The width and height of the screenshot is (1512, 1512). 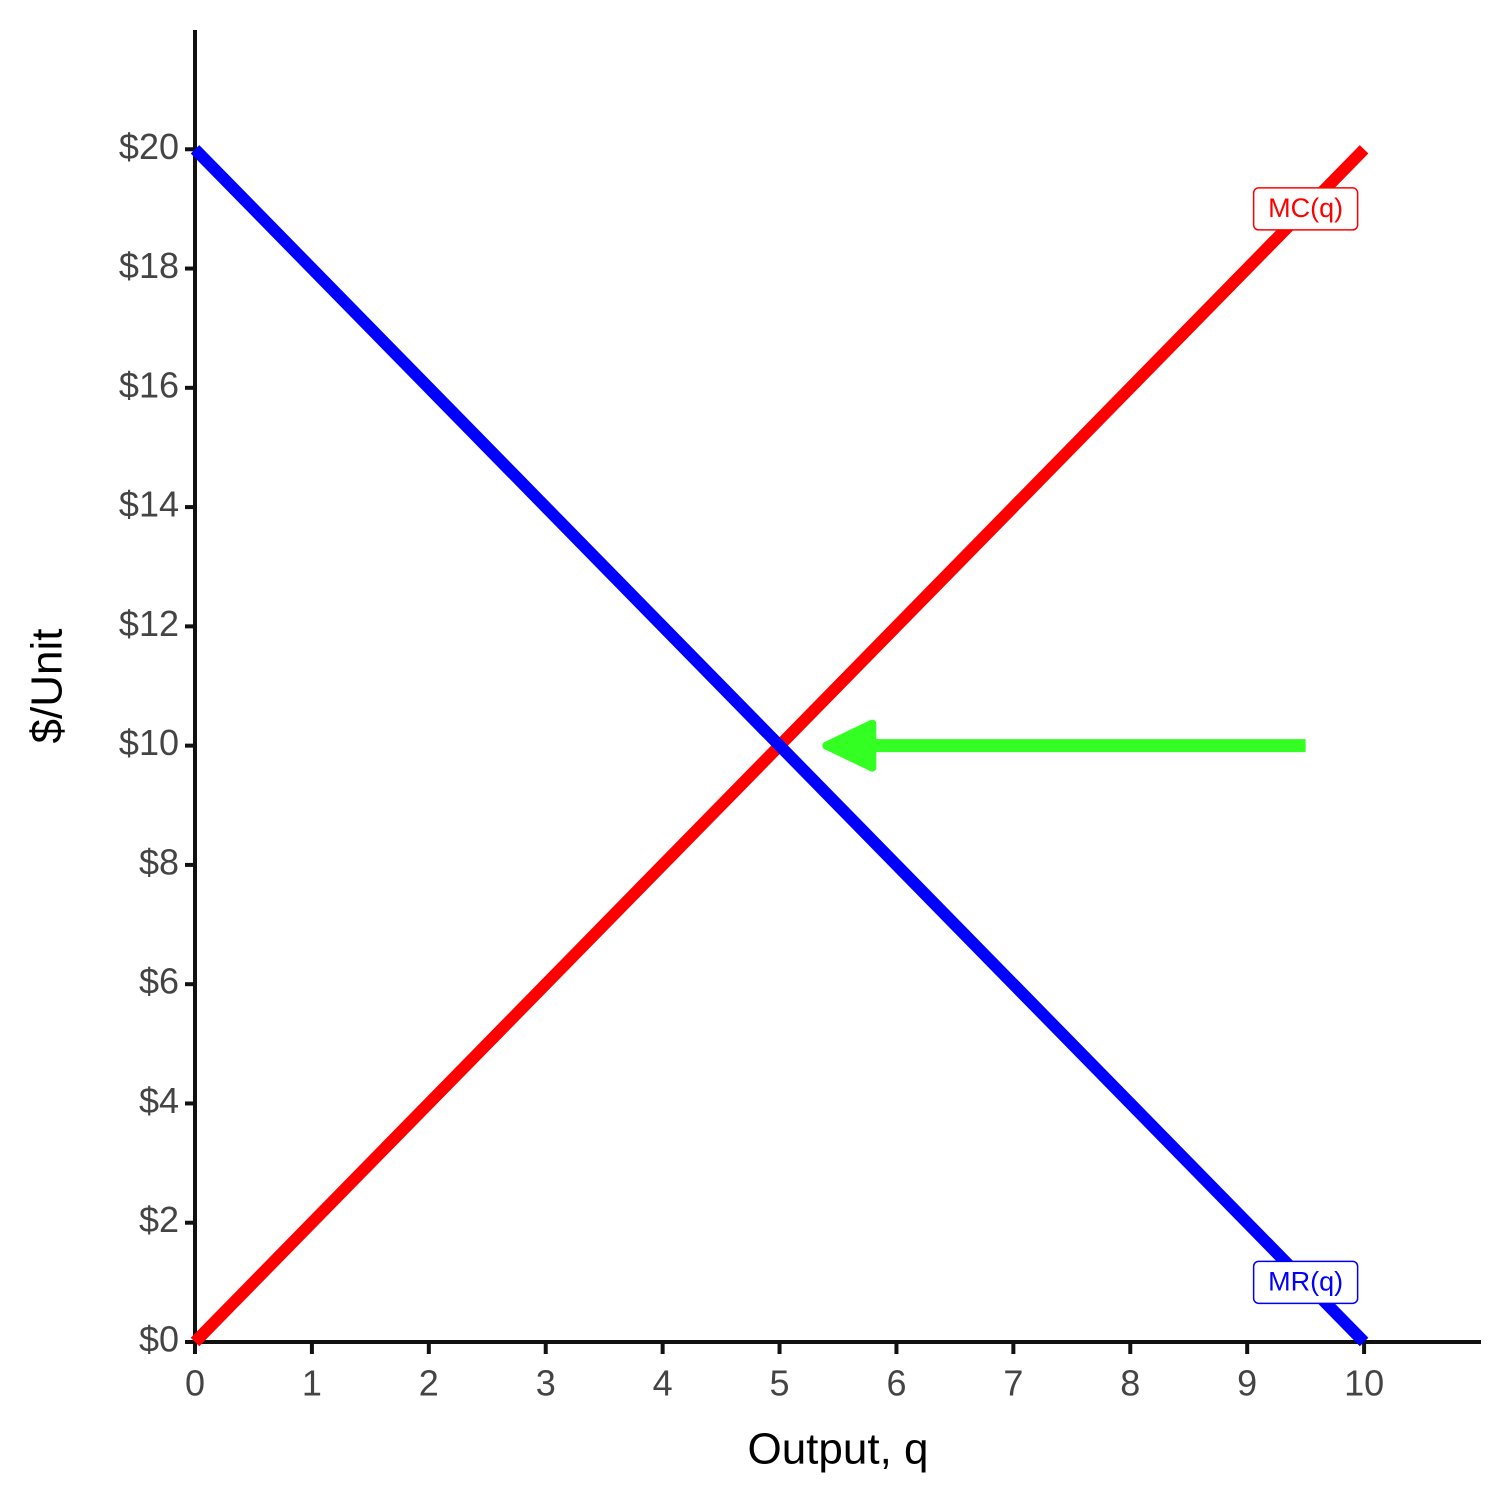 What do you see at coordinates (1130, 1383) in the screenshot?
I see `x-tick-label: 8` at bounding box center [1130, 1383].